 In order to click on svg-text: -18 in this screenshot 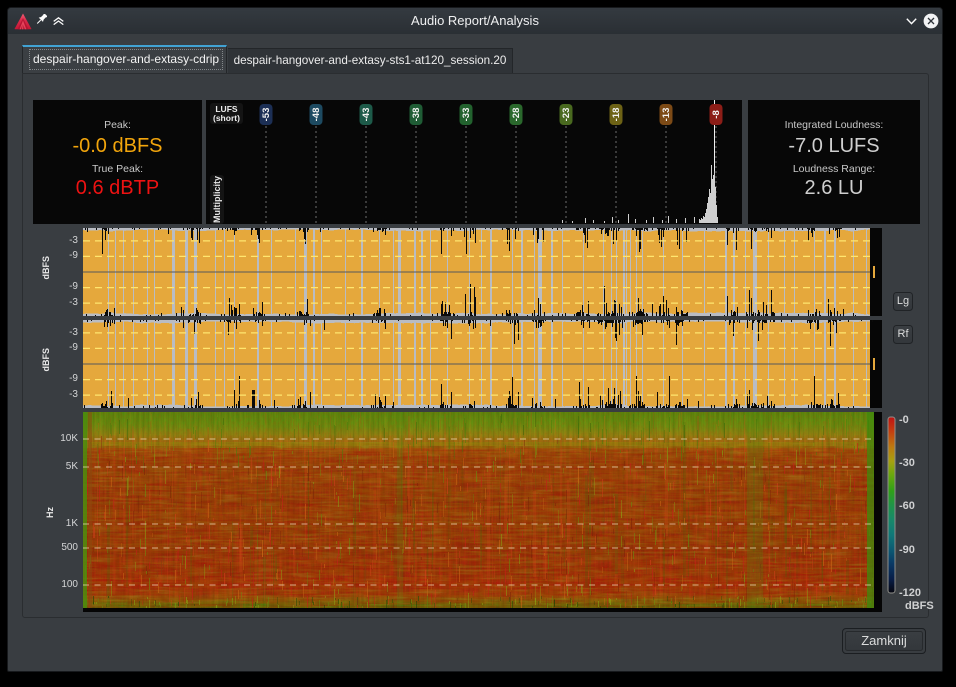, I will do `click(616, 115)`.